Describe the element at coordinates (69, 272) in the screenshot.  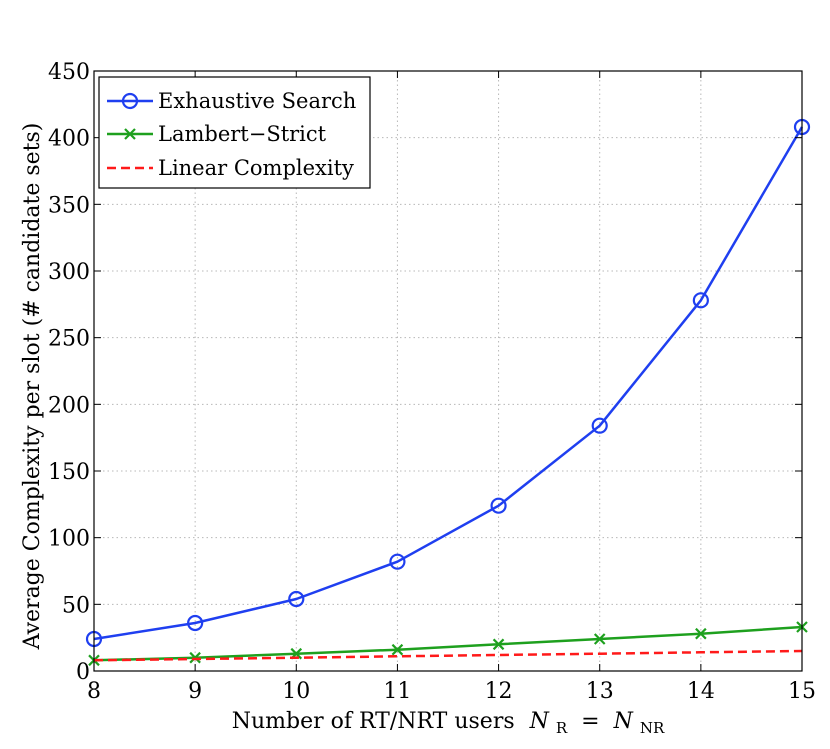
I see `y-tick-label: 300` at that location.